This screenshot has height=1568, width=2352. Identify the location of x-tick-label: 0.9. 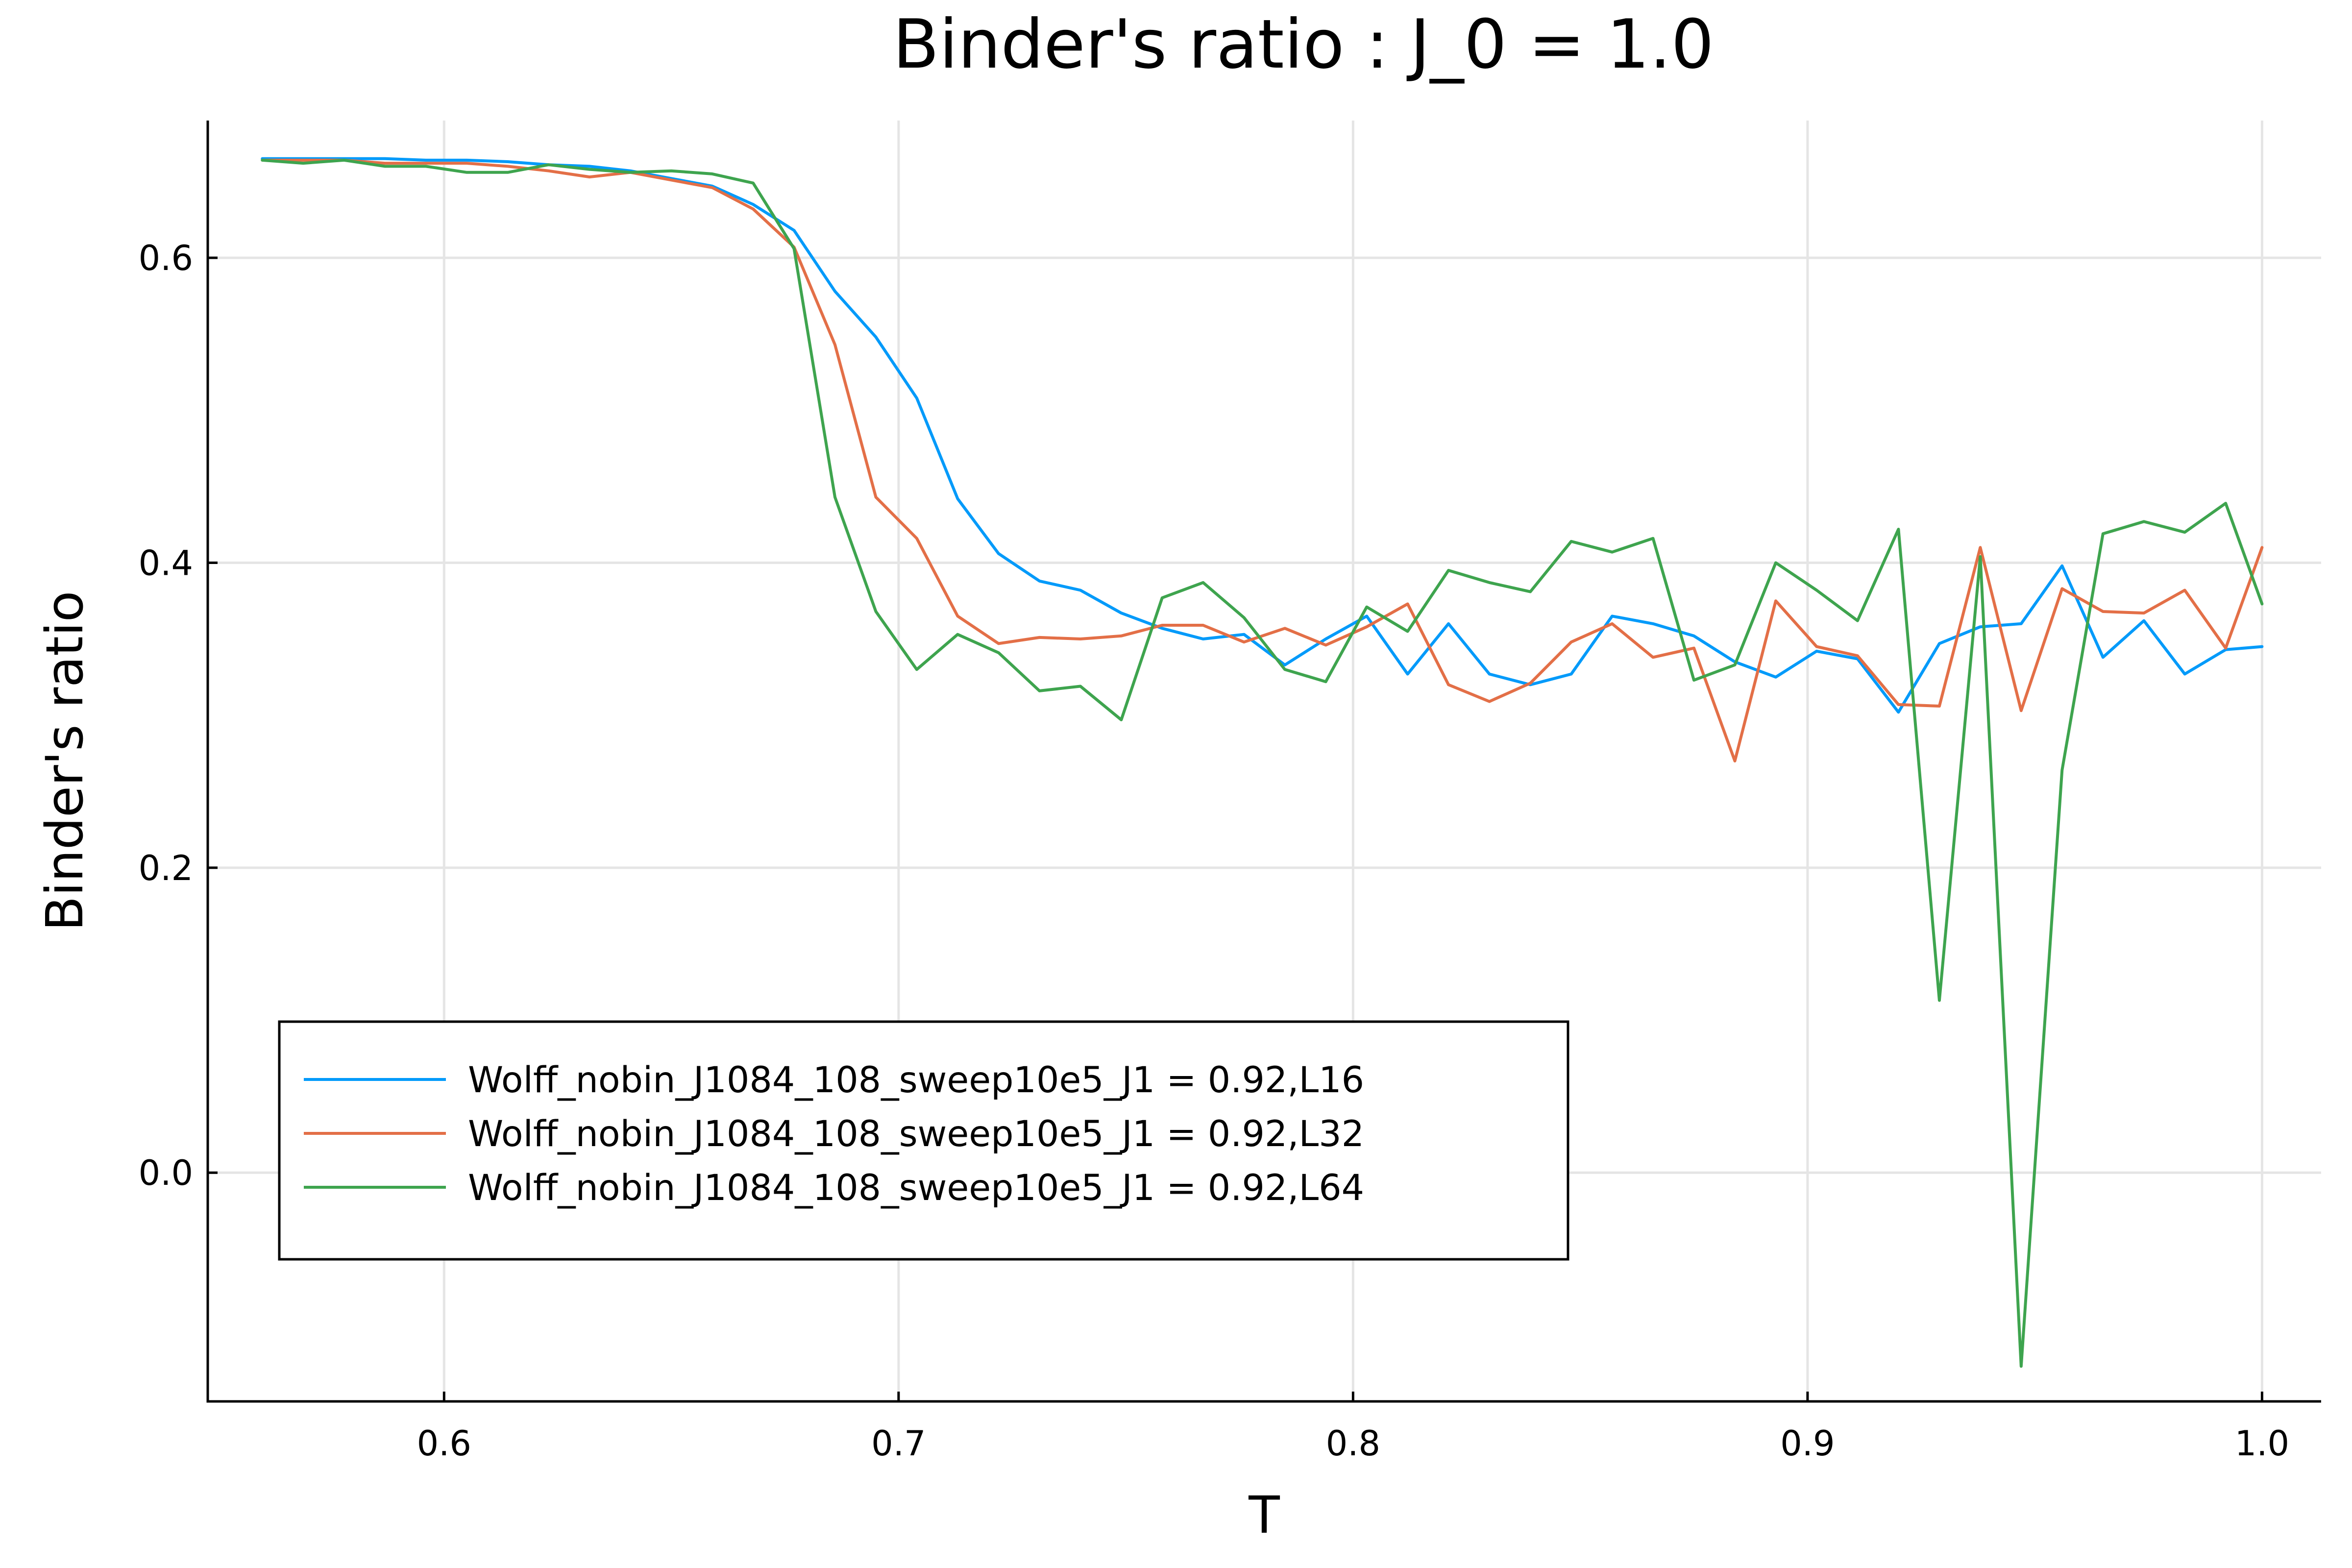
(1807, 1443).